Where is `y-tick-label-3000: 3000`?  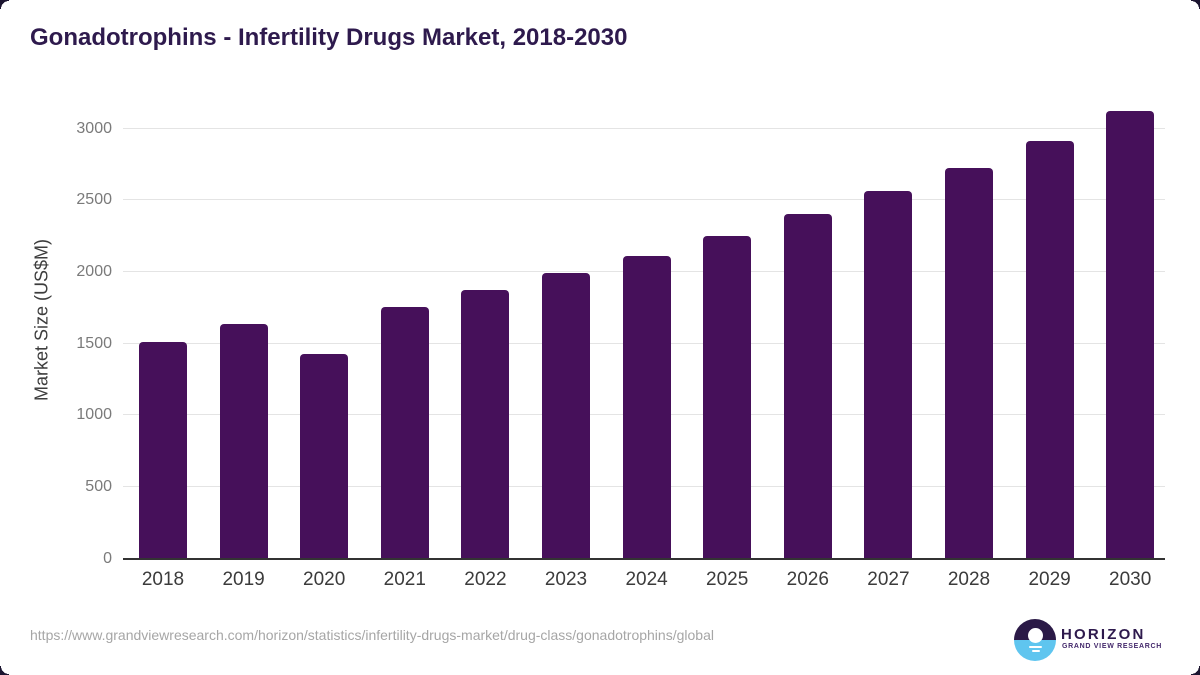
y-tick-label-3000: 3000 is located at coordinates (94, 128).